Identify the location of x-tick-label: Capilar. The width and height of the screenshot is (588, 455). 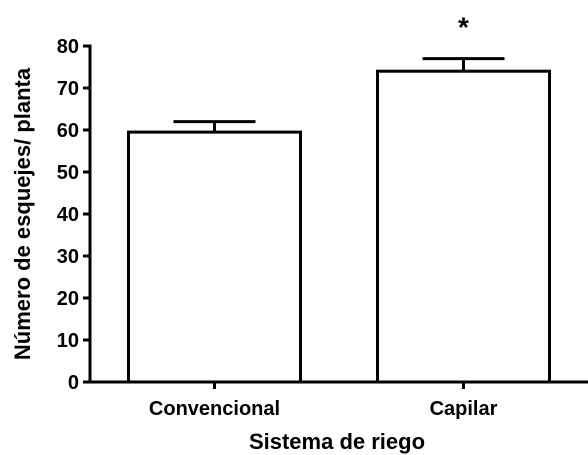
(464, 409).